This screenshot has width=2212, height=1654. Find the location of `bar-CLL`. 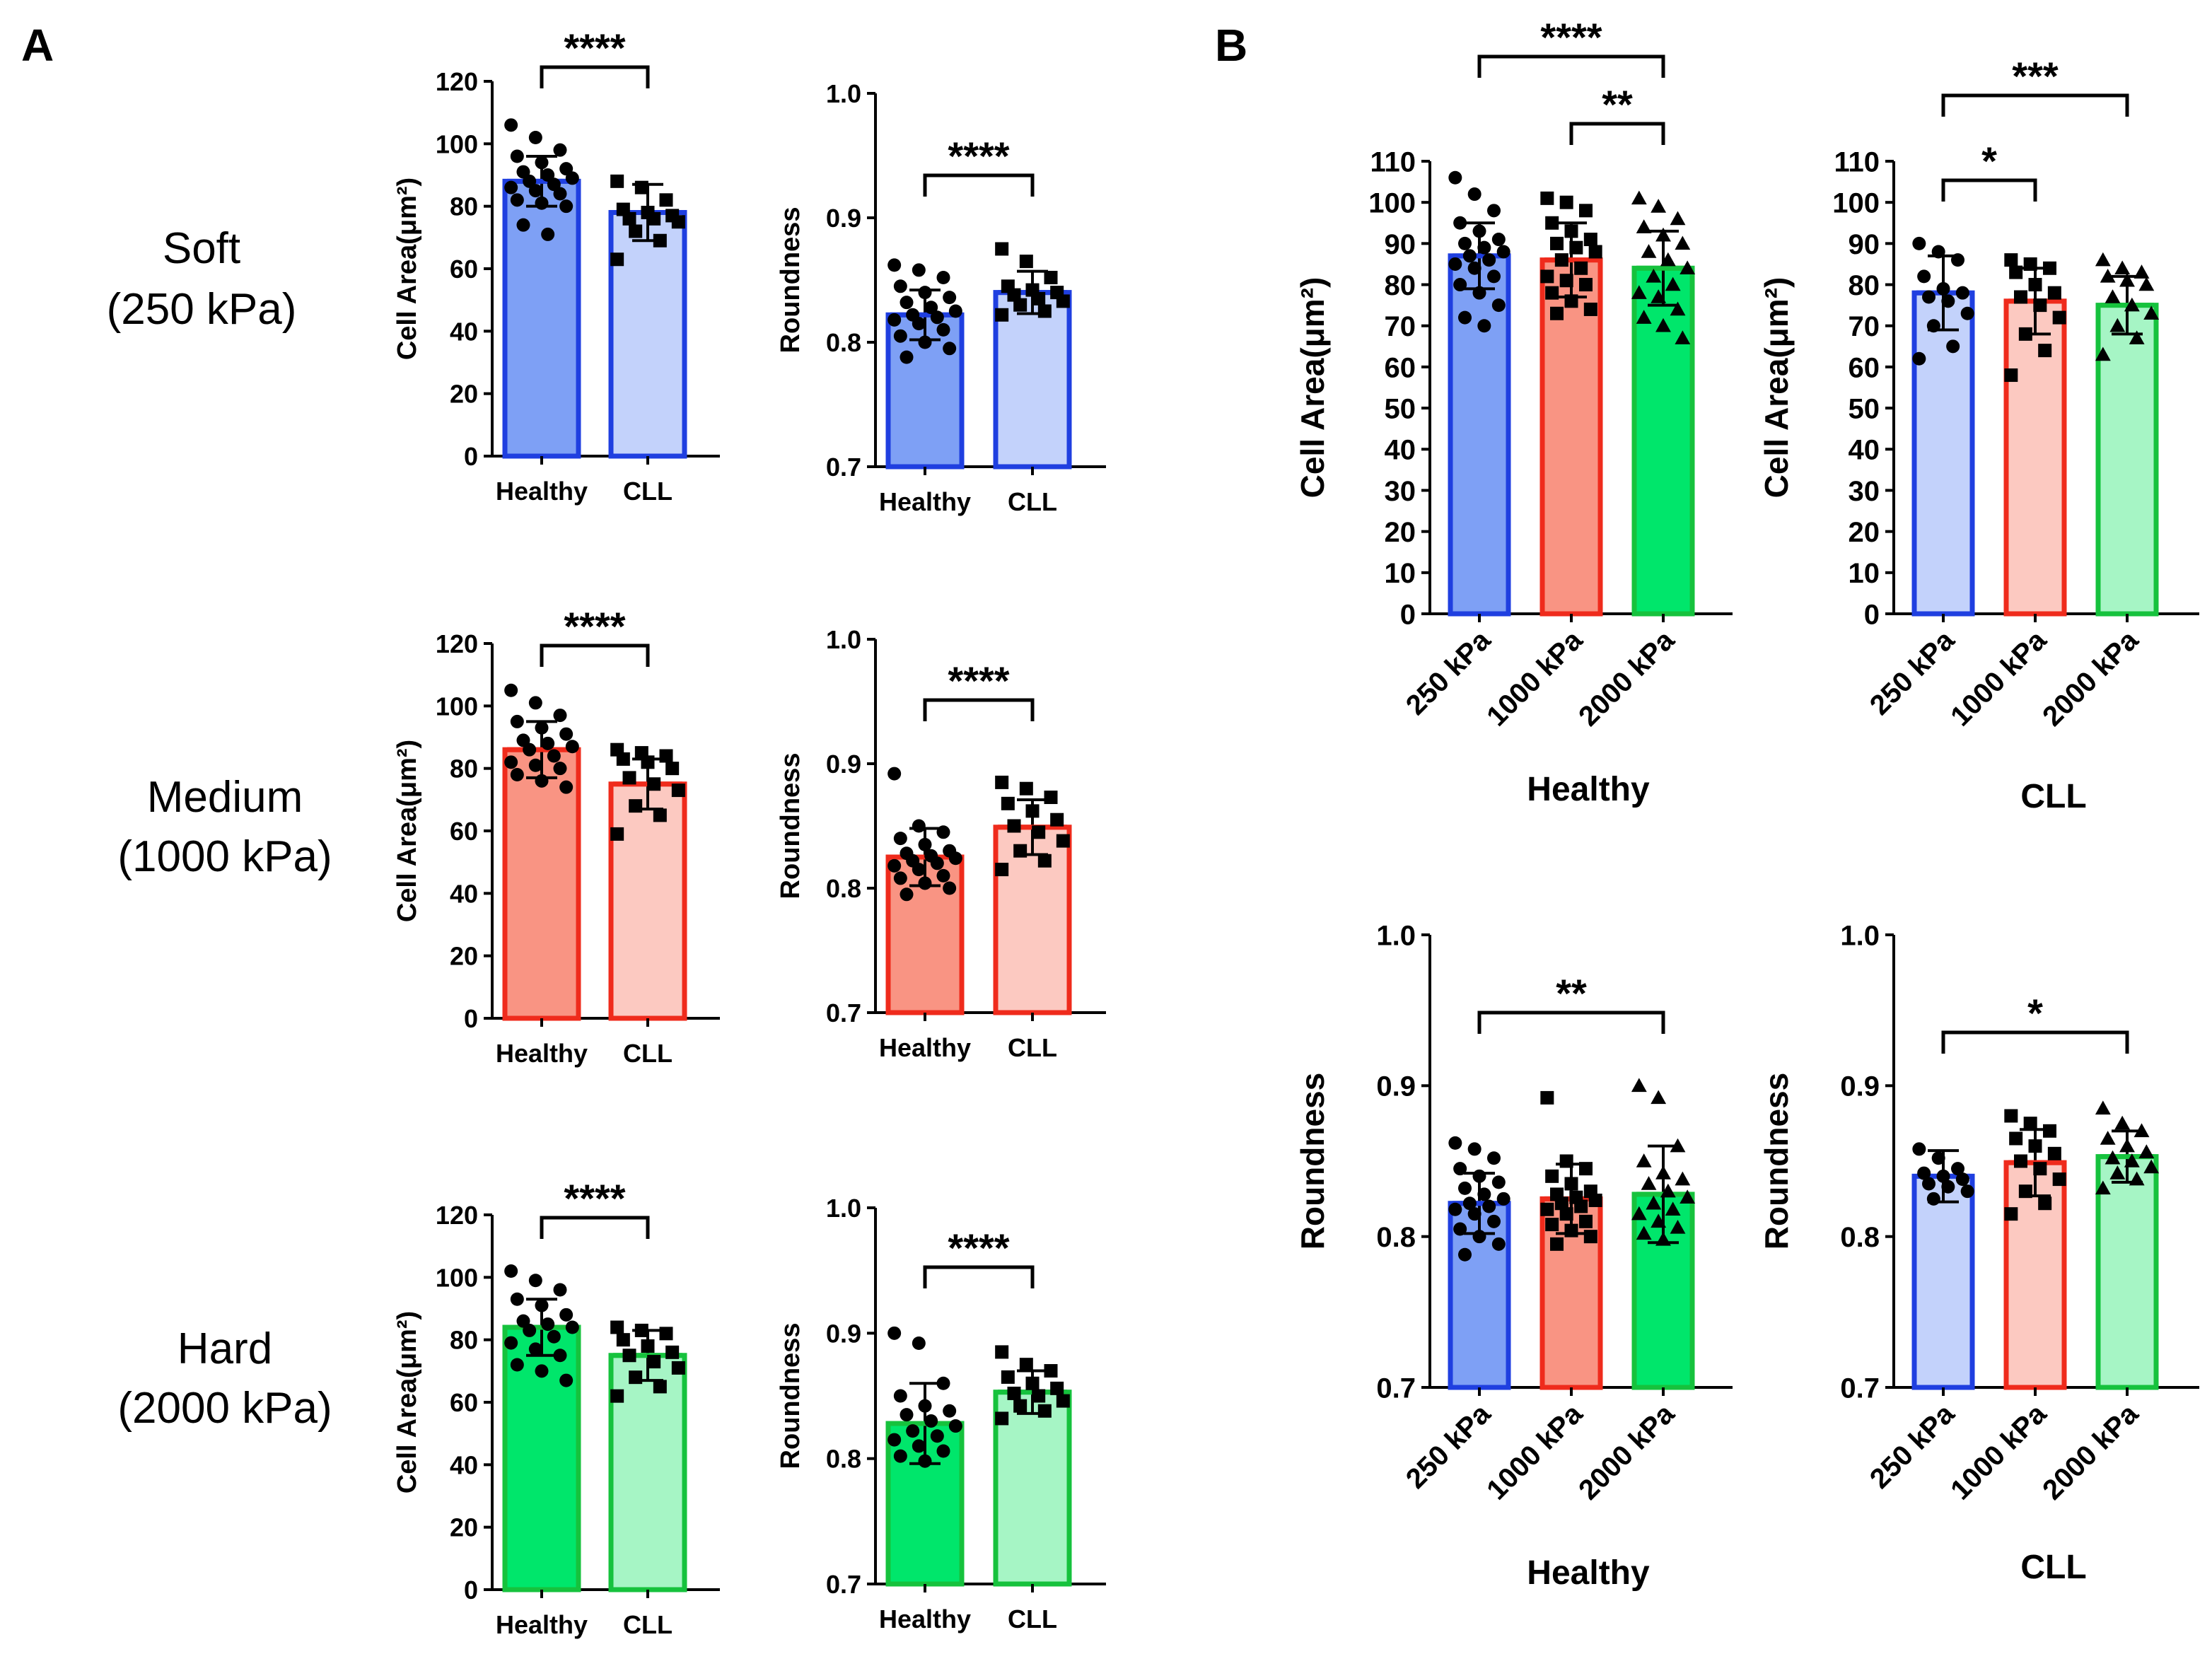

bar-CLL is located at coordinates (1032, 920).